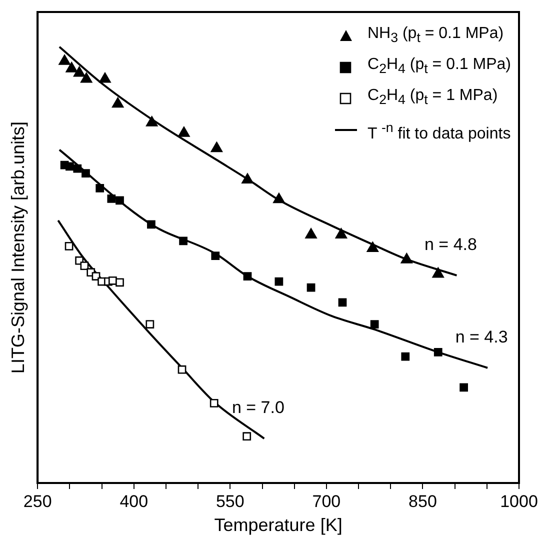 This screenshot has width=547, height=537. What do you see at coordinates (278, 525) in the screenshot?
I see `x-axis-title: Temperature [K]` at bounding box center [278, 525].